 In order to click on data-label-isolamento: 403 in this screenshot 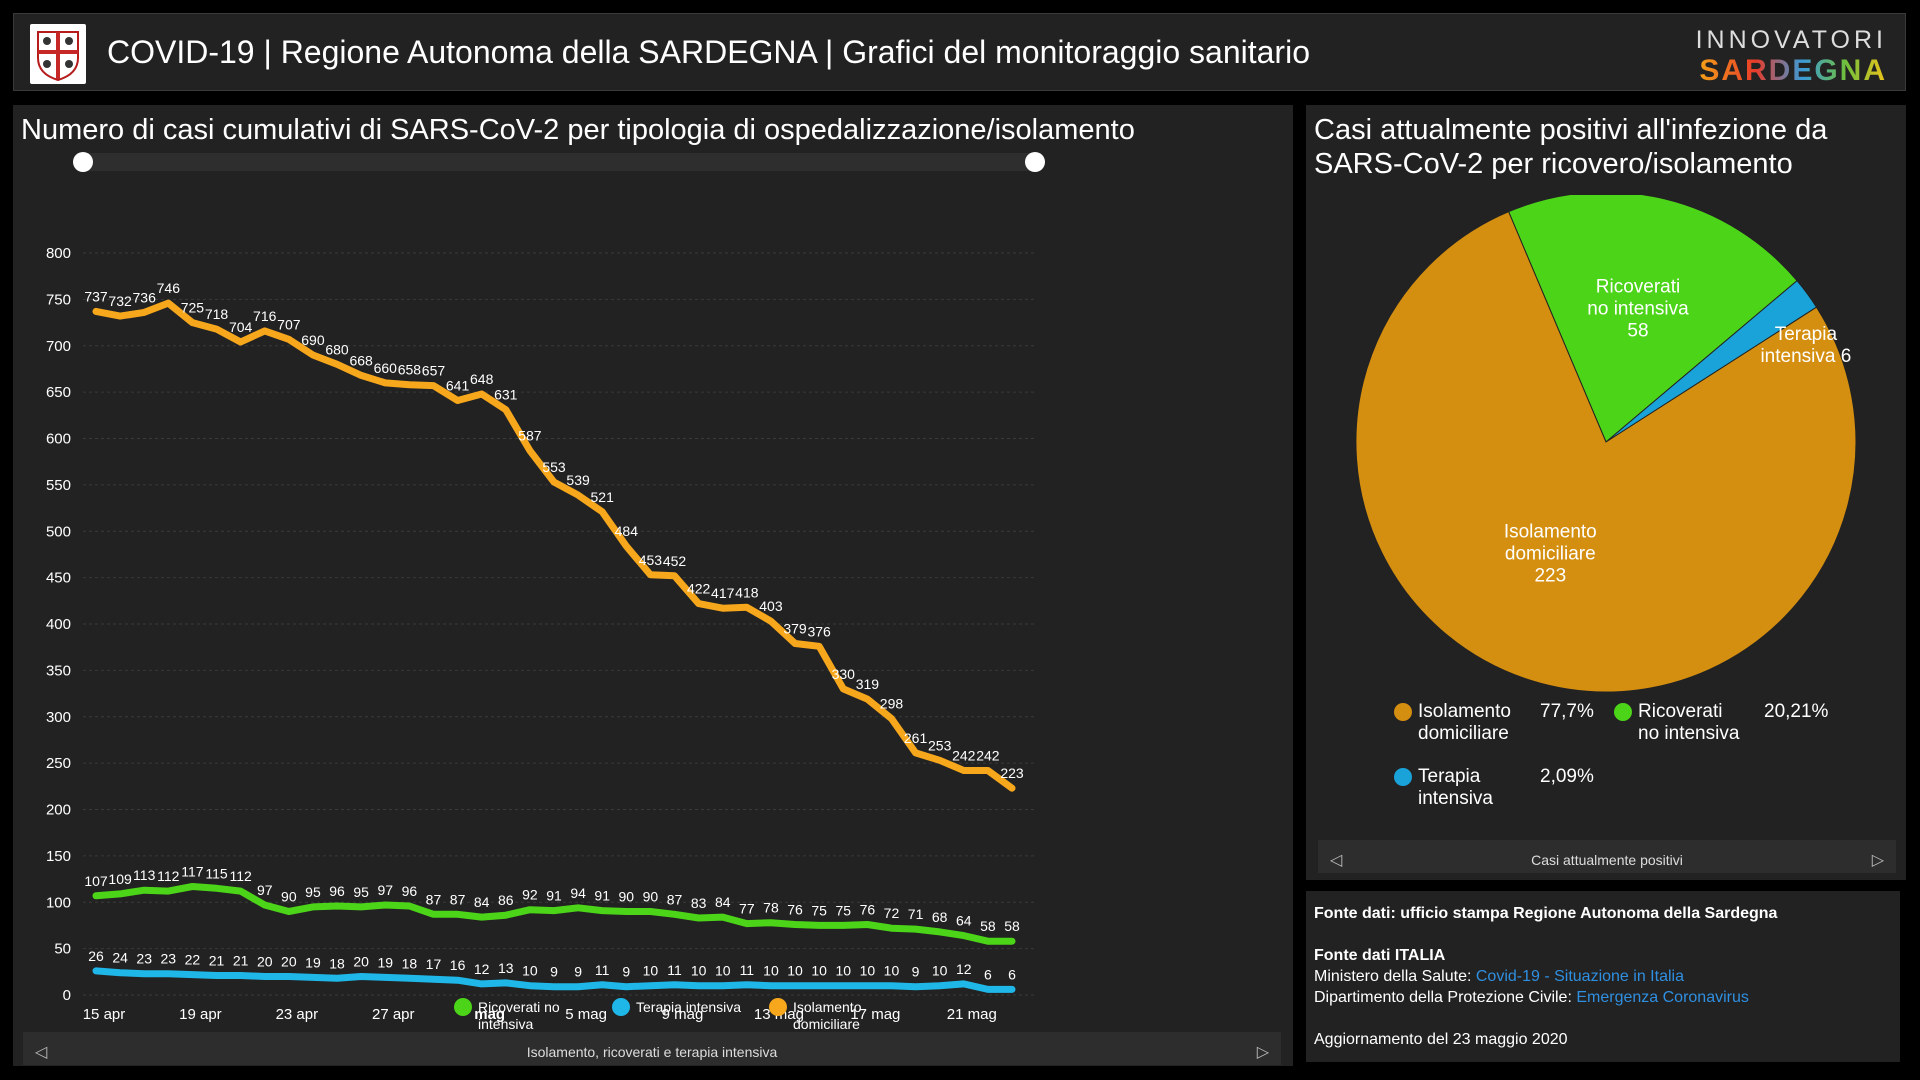, I will do `click(771, 606)`.